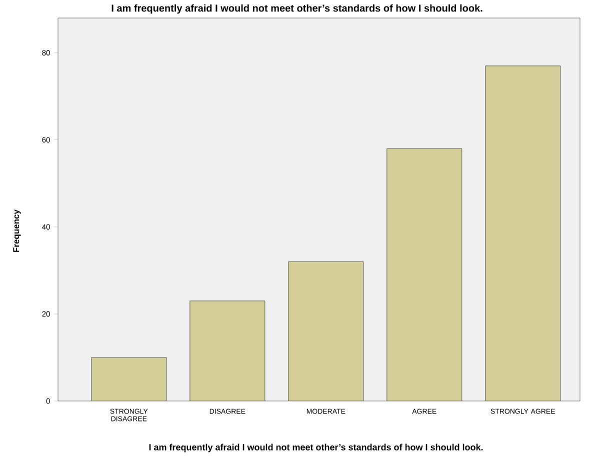 The image size is (594, 459). What do you see at coordinates (316, 448) in the screenshot?
I see `x-axis-title: I am frequently afraid I would not meet other’s standards of how I should look.` at bounding box center [316, 448].